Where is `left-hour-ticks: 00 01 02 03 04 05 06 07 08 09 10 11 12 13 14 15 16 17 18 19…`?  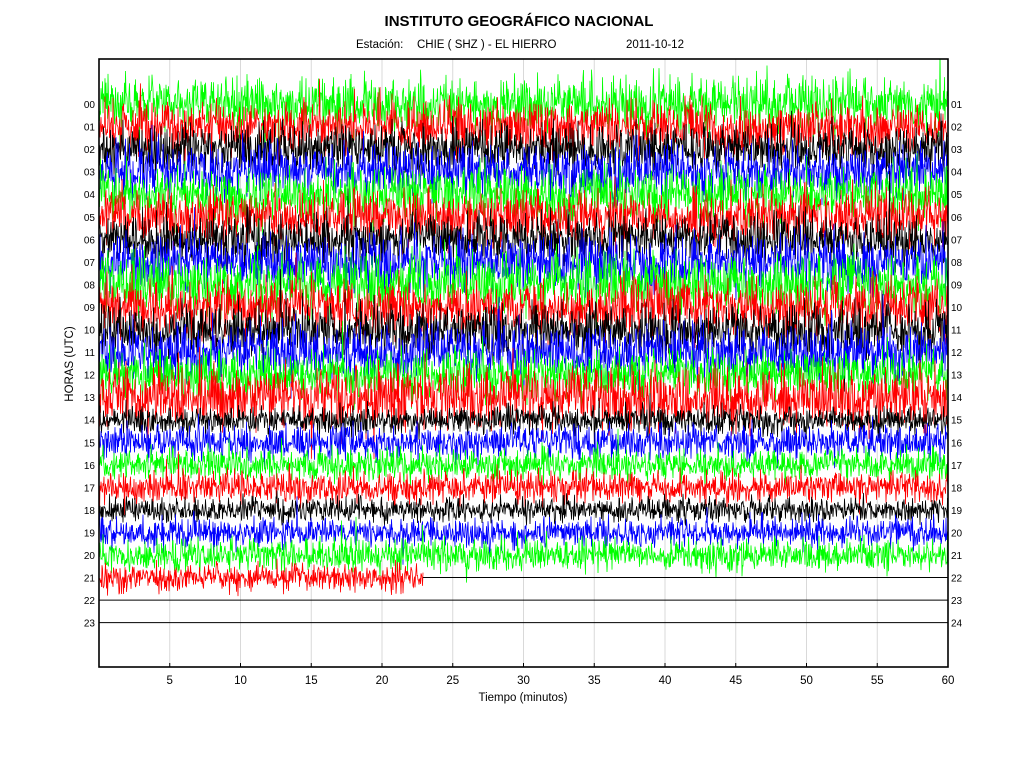
left-hour-ticks: 00 01 02 03 04 05 06 07 08 09 10 11 12 13 14 15 16 17 18 19… is located at coordinates (90, 365).